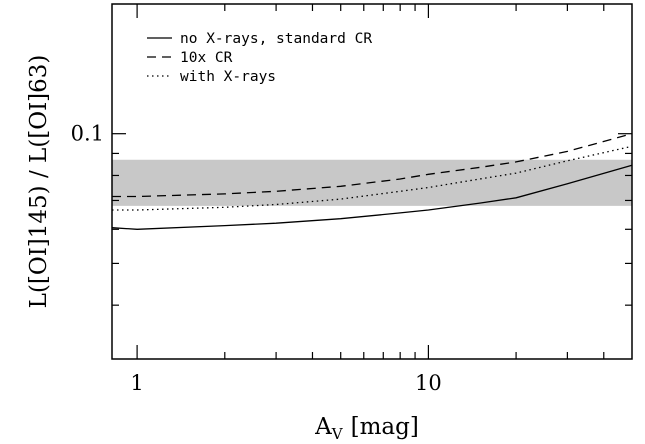 This screenshot has width=645, height=444. What do you see at coordinates (428, 383) in the screenshot?
I see `x-tick-label: 10` at bounding box center [428, 383].